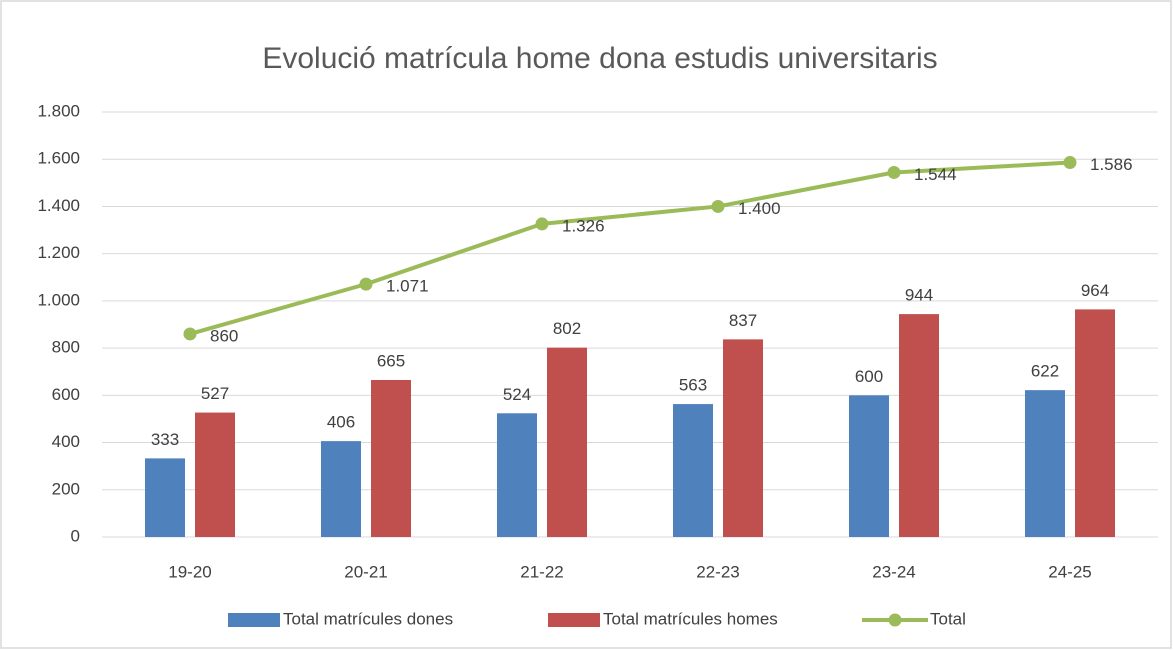  What do you see at coordinates (58, 110) in the screenshot?
I see `y-tick-label: 1.800` at bounding box center [58, 110].